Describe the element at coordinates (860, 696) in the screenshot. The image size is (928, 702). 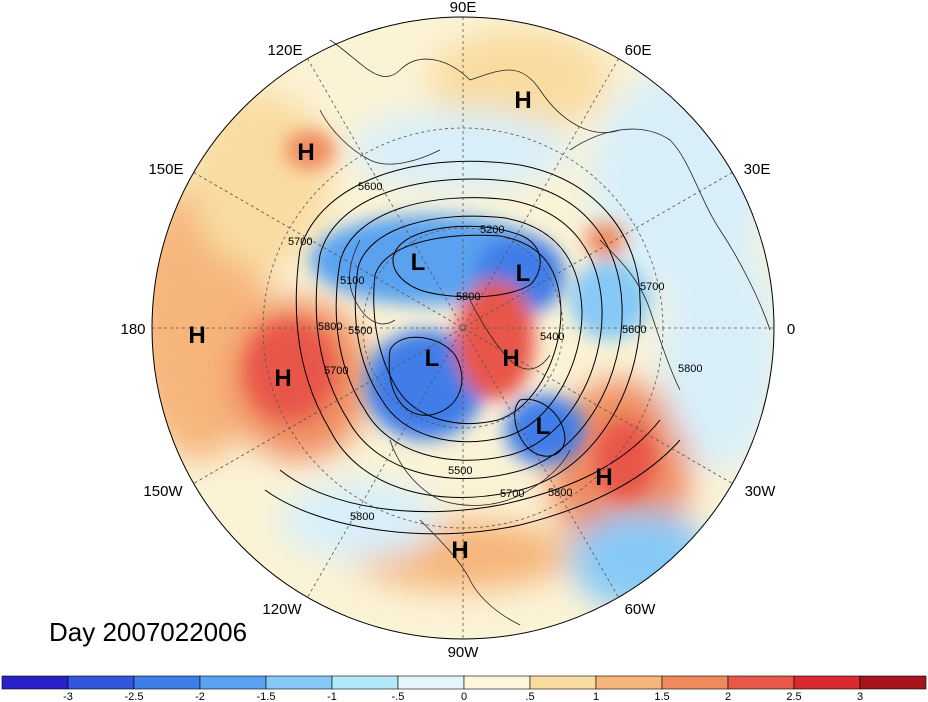
I see `colorbar-tick-label: 3` at that location.